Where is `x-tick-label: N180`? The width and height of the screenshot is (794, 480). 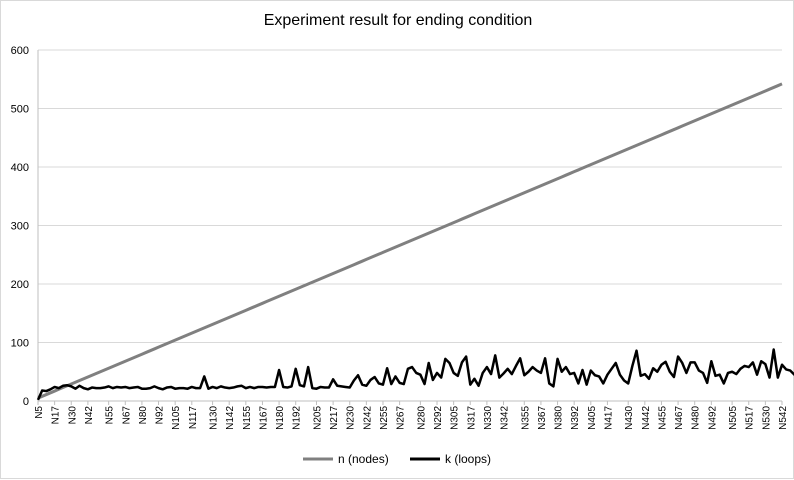 x-tick-label: N180 is located at coordinates (280, 418).